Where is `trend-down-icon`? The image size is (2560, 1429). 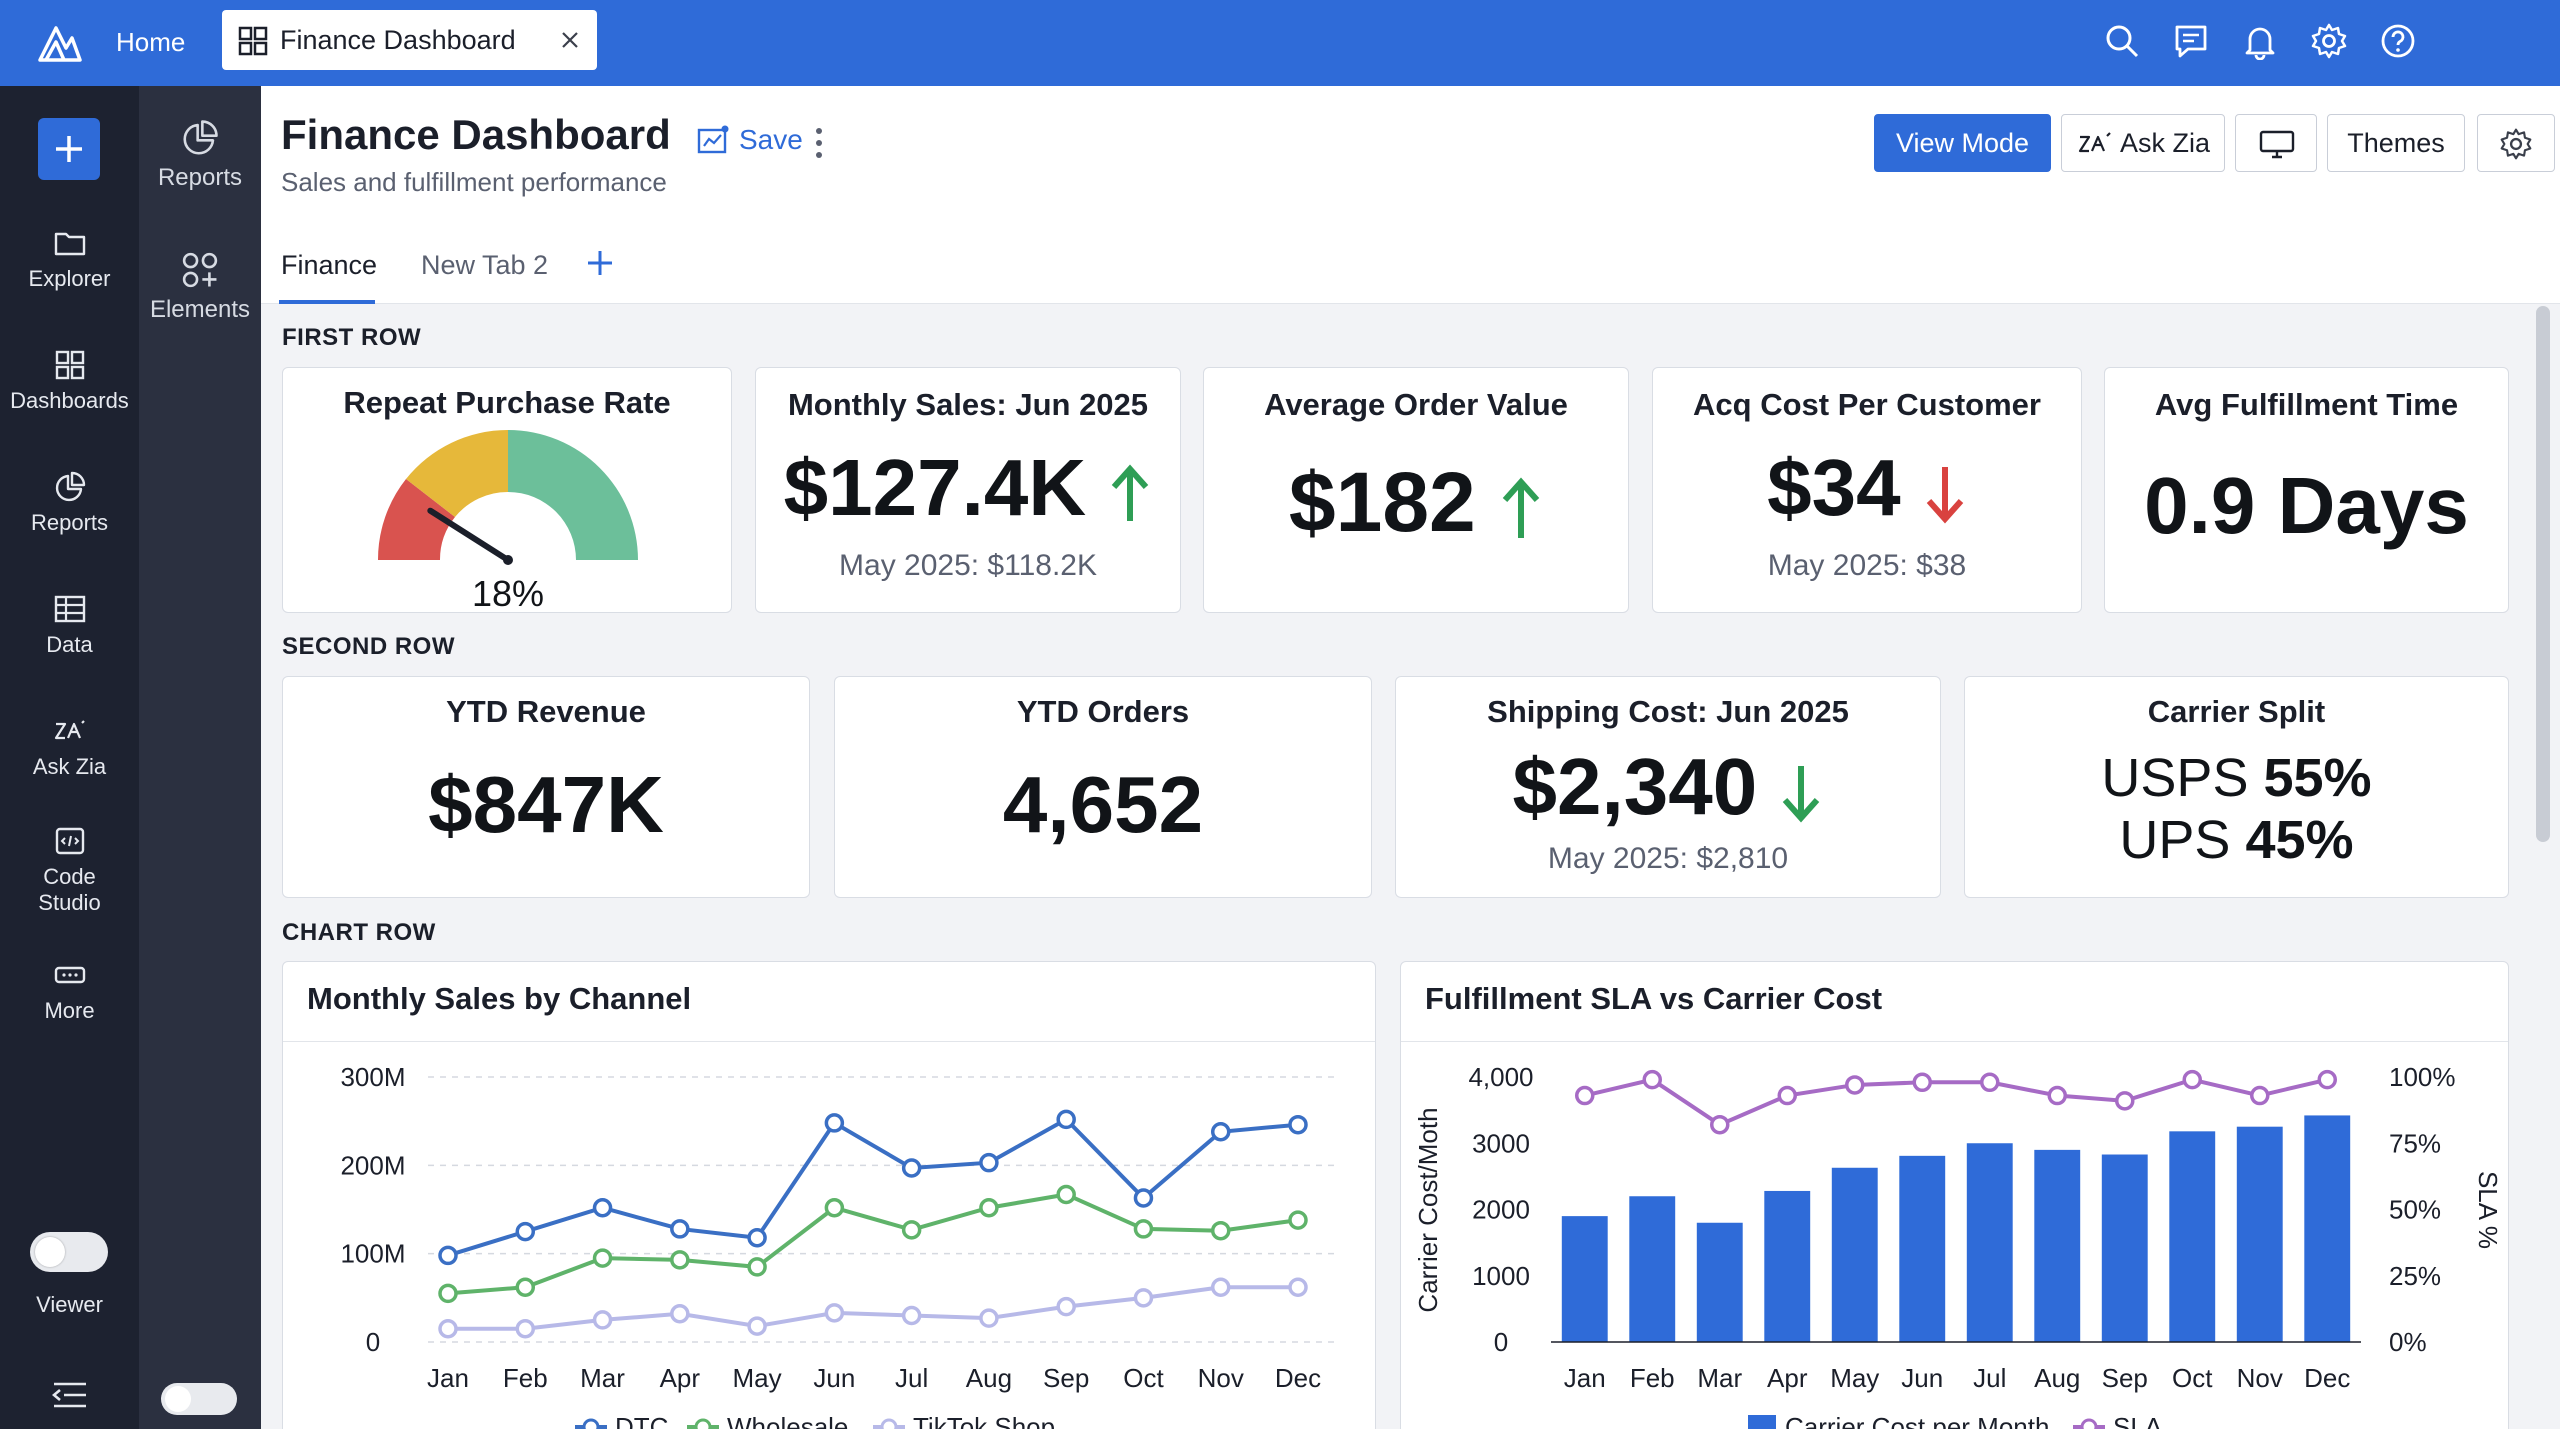 trend-down-icon is located at coordinates (1945, 495).